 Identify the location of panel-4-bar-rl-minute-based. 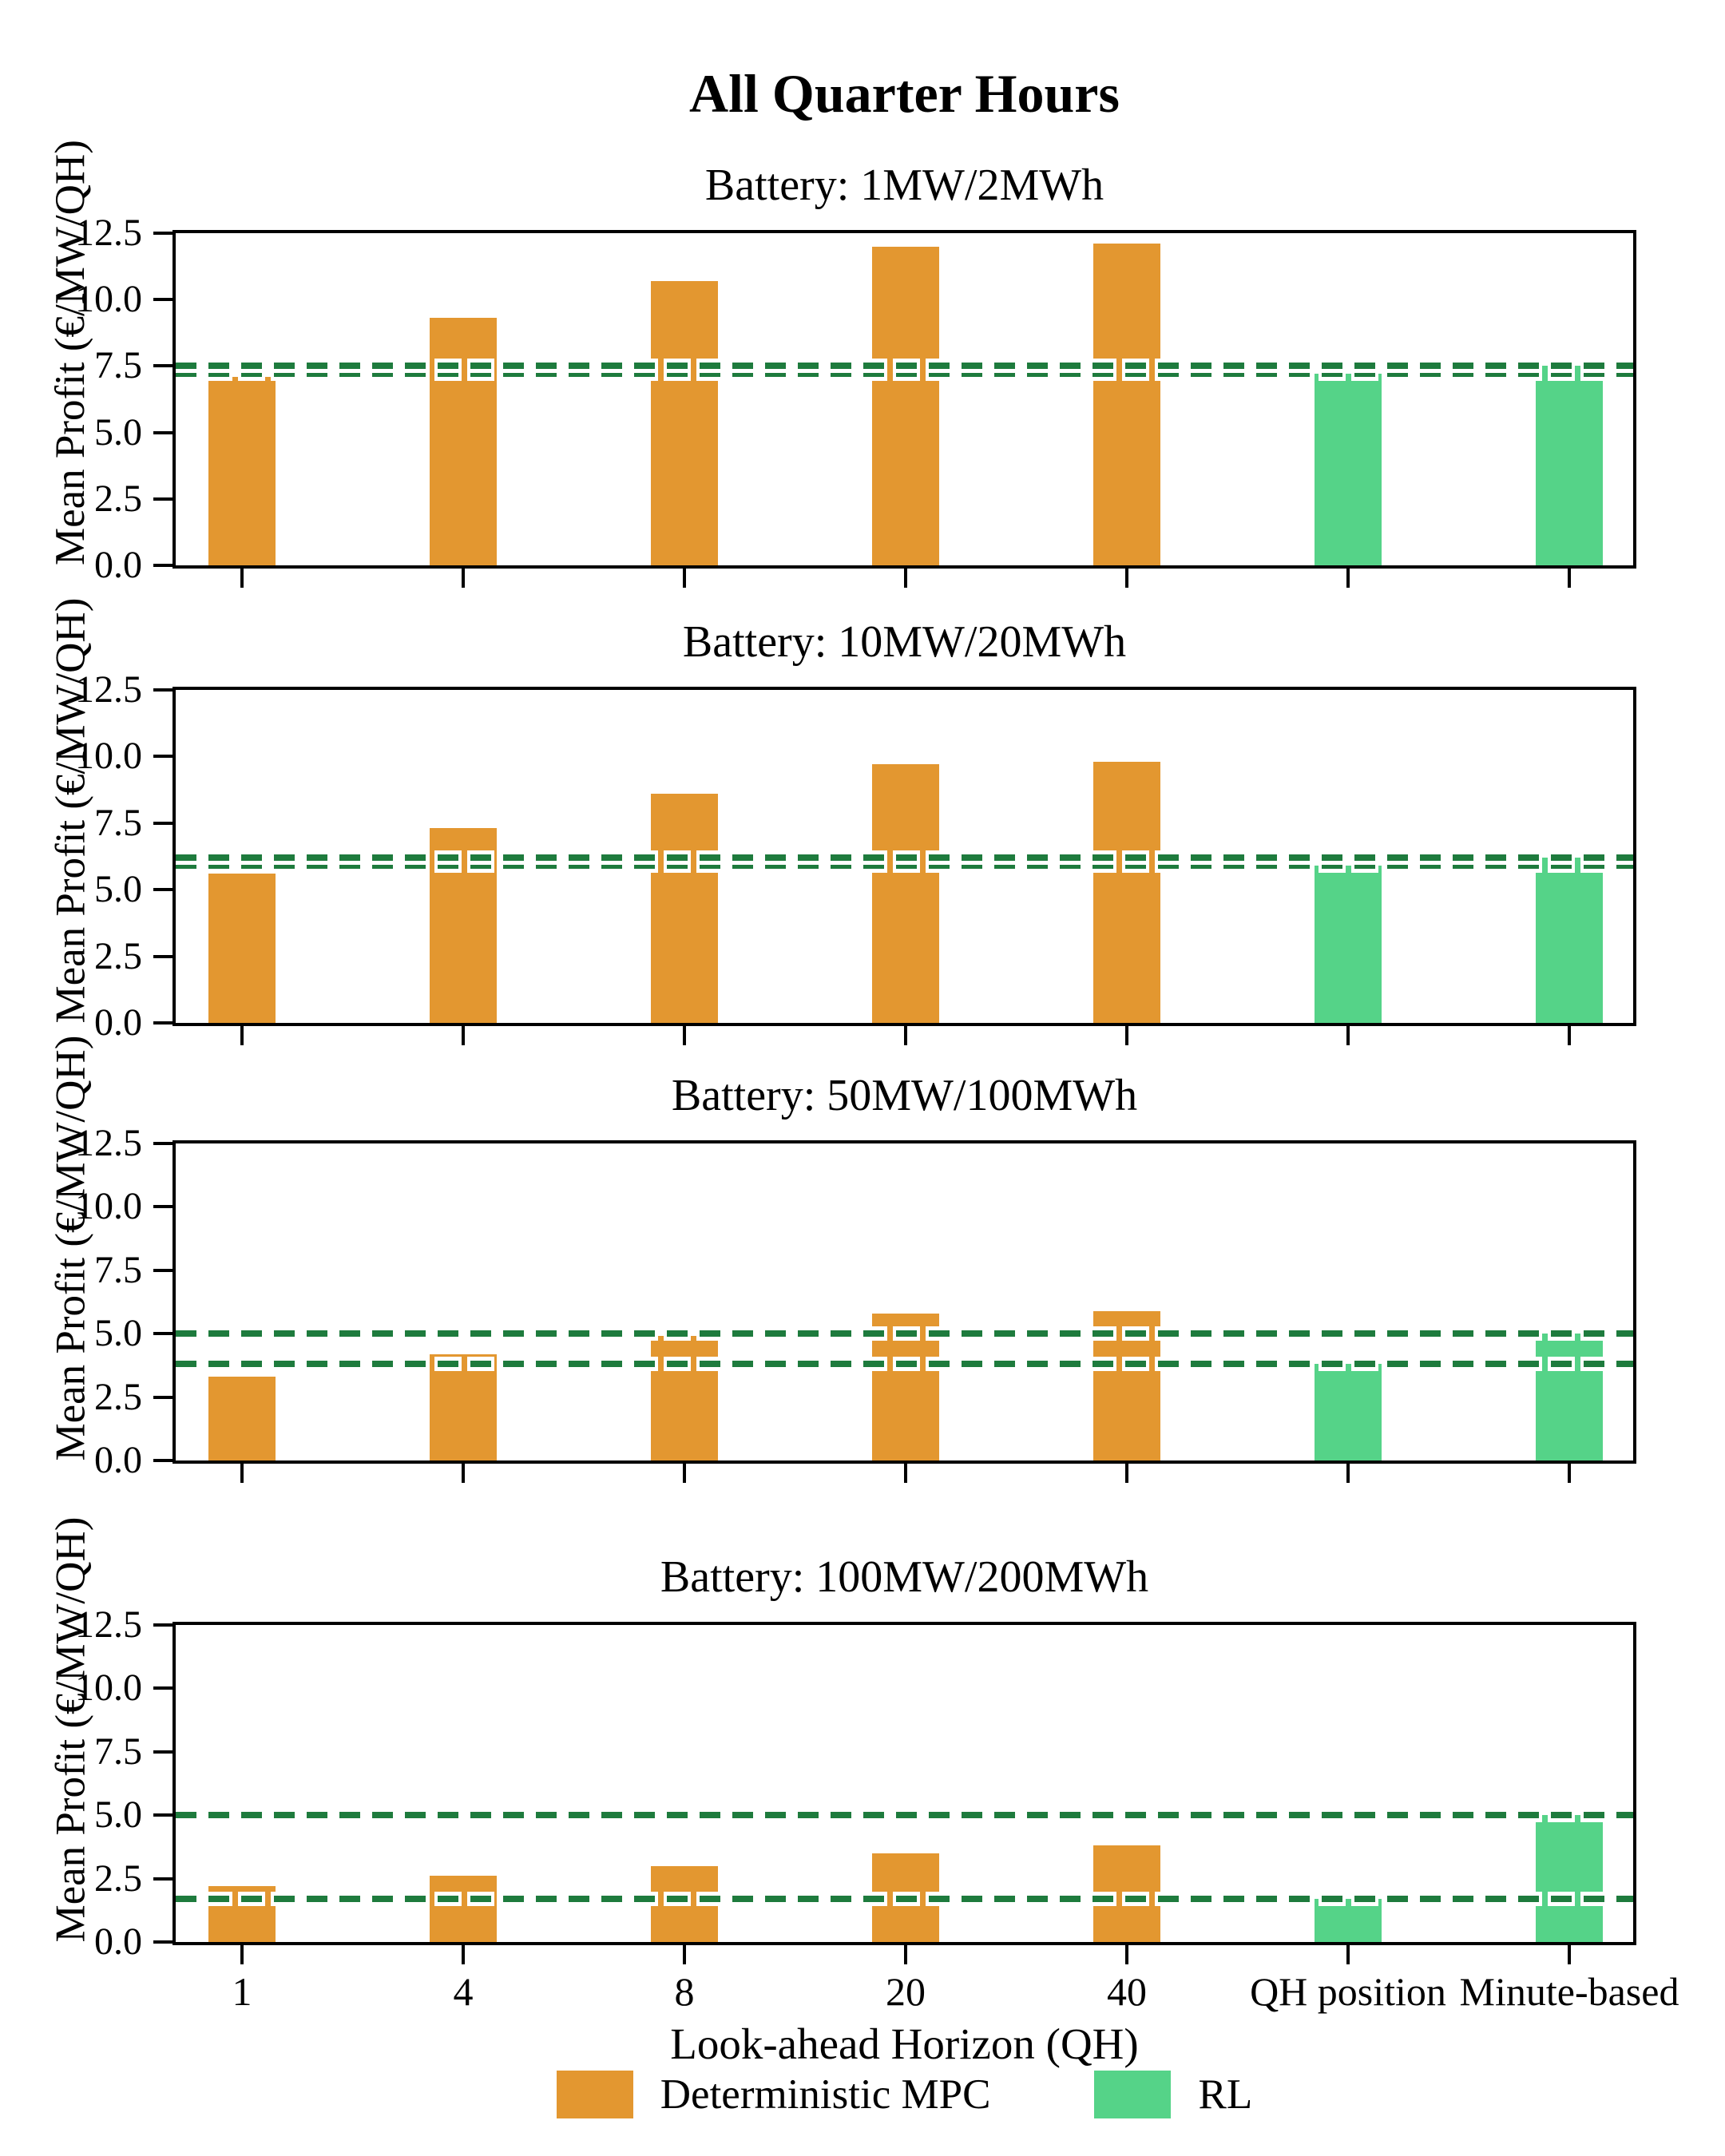
(1570, 1878).